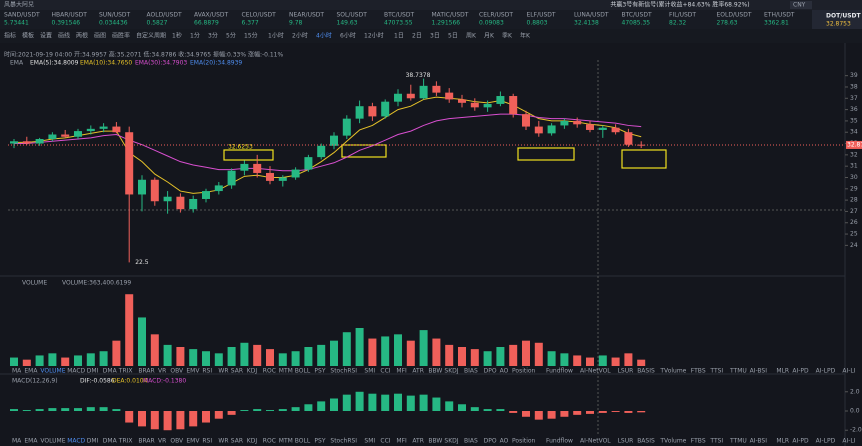 The image size is (862, 446). Describe the element at coordinates (524, 371) in the screenshot. I see `indicator-tab: Position` at that location.